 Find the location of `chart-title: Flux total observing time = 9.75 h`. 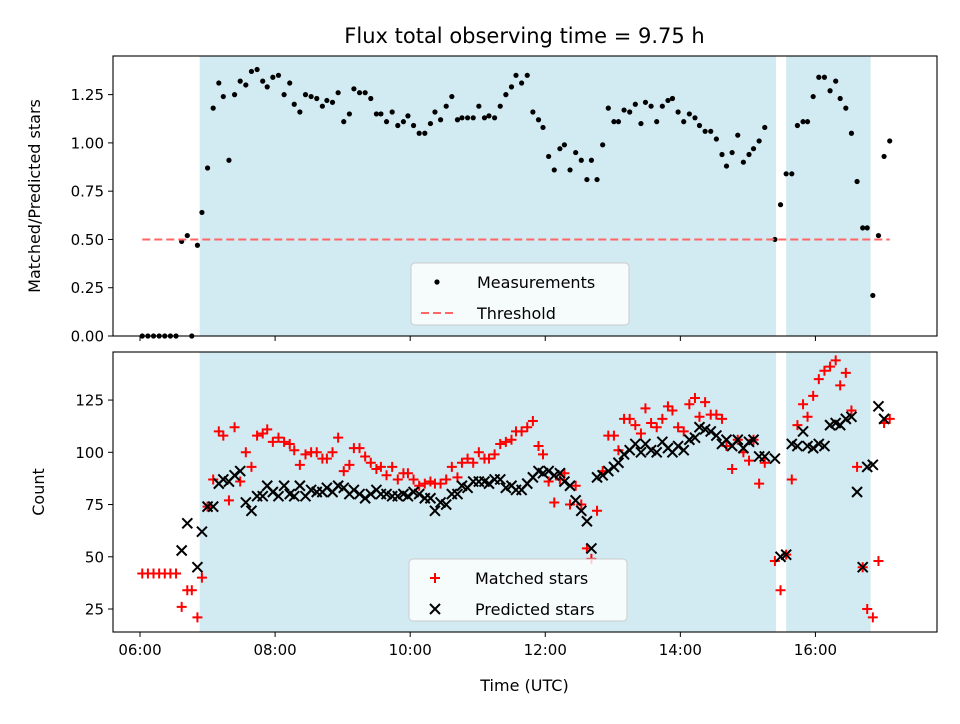

chart-title: Flux total observing time = 9.75 h is located at coordinates (524, 36).